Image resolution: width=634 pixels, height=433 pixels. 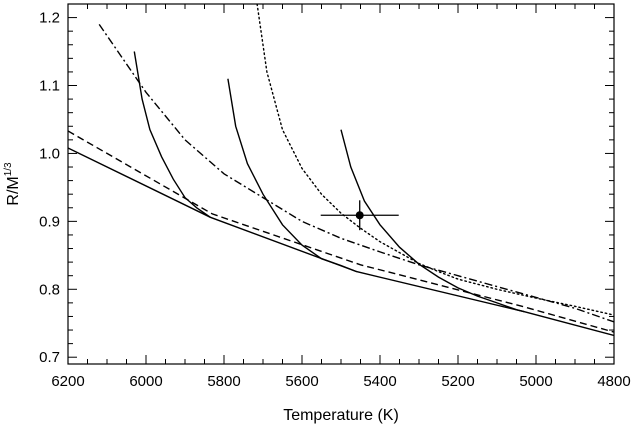 What do you see at coordinates (292, 175) in the screenshot?
I see `series-line-6-solid` at bounding box center [292, 175].